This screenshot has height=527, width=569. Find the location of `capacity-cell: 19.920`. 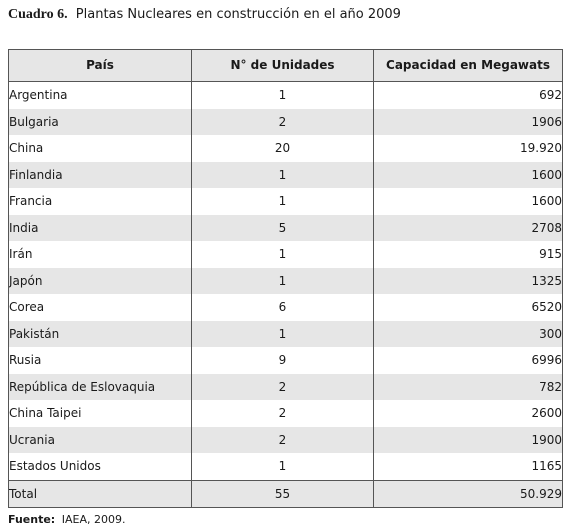

capacity-cell: 19.920 is located at coordinates (468, 148).